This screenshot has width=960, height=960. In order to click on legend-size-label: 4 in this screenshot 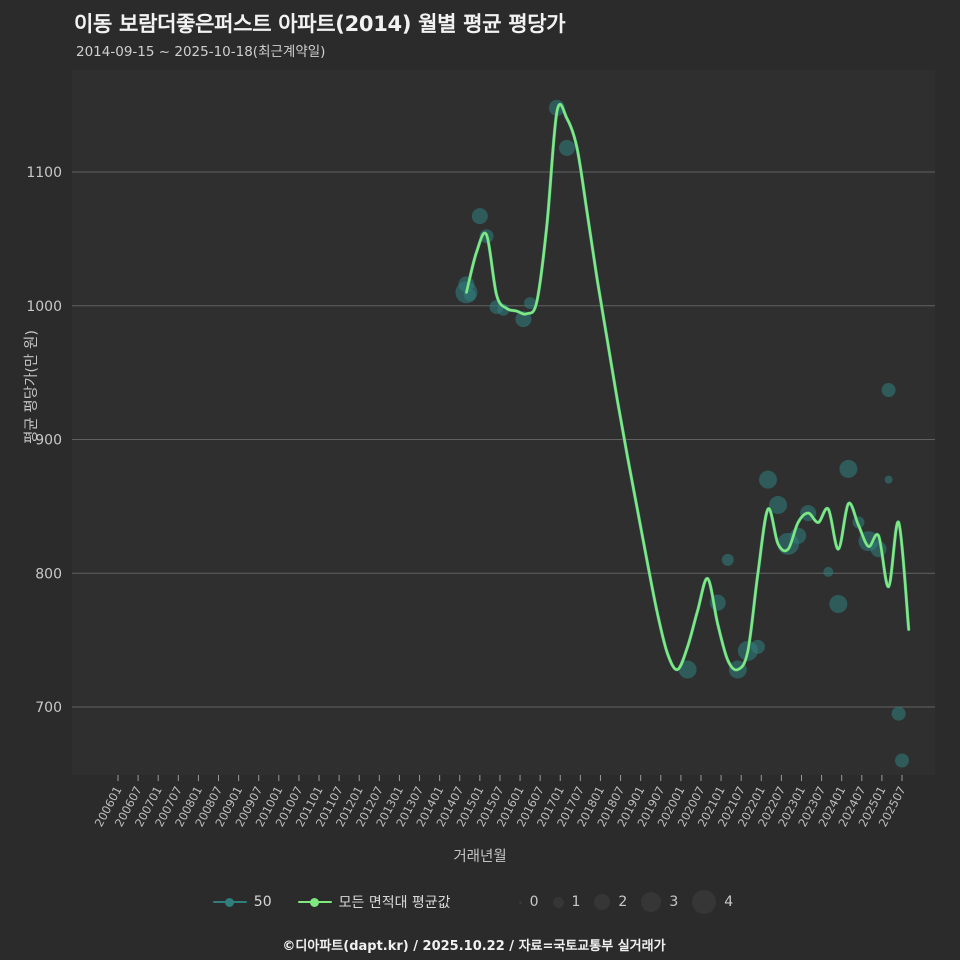, I will do `click(729, 902)`.